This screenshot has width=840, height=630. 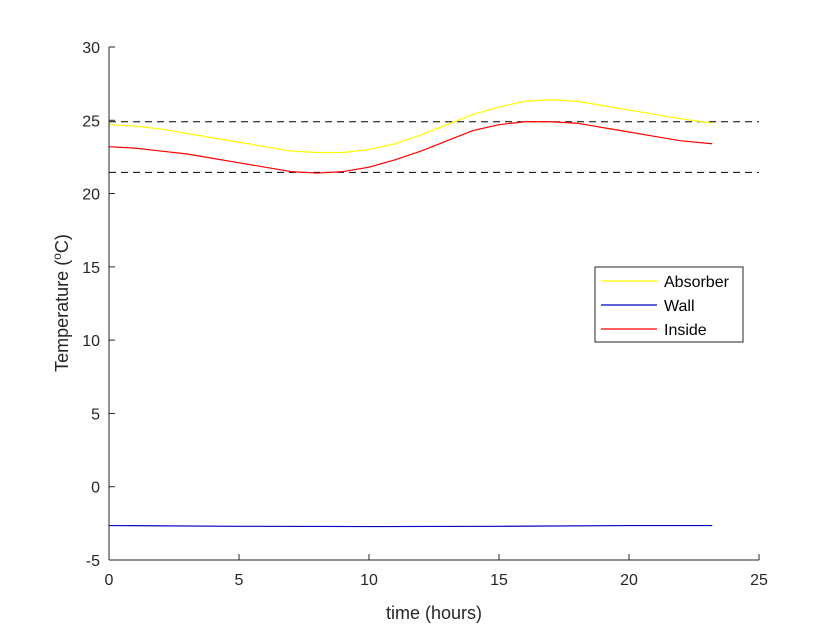 What do you see at coordinates (629, 580) in the screenshot?
I see `x-tick-label: 20` at bounding box center [629, 580].